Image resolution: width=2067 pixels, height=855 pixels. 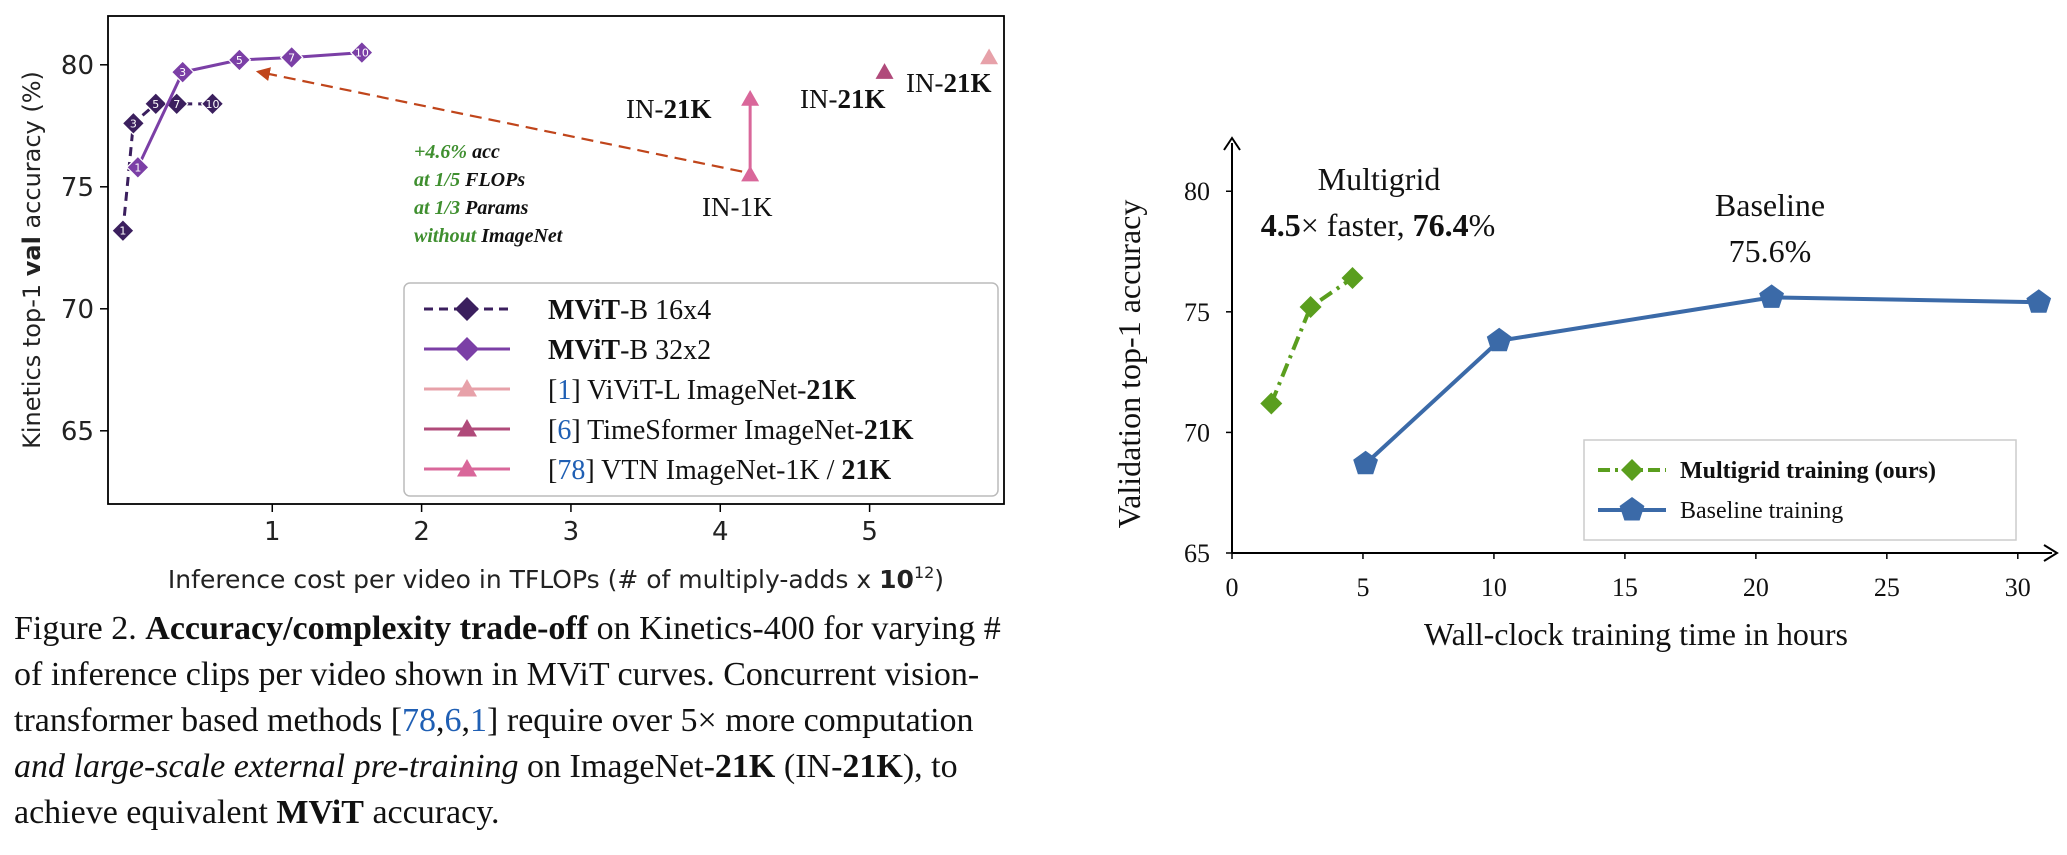 I want to click on annotation-line-4: without ImageNet, so click(x=489, y=236).